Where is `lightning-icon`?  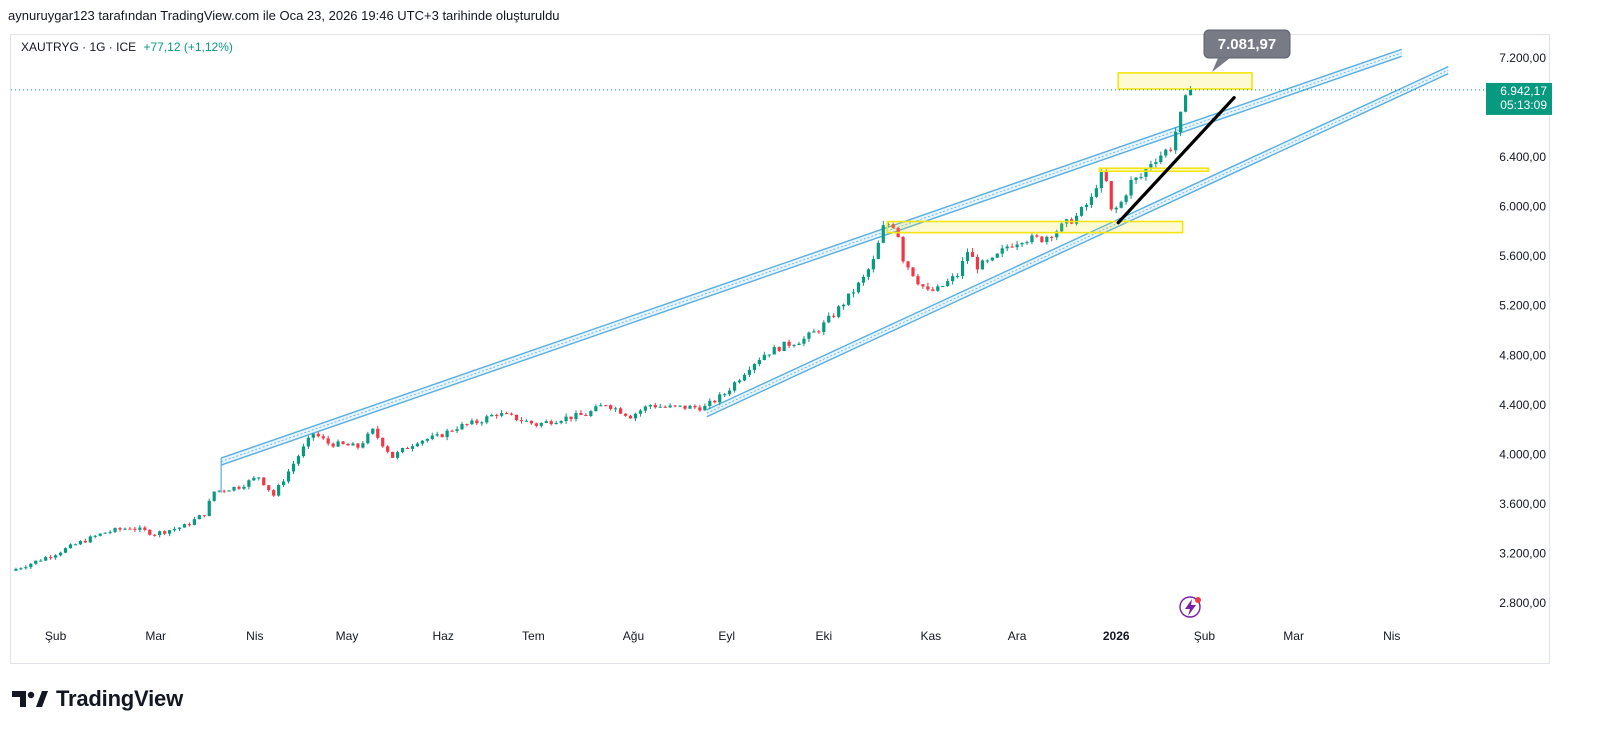 lightning-icon is located at coordinates (1190, 607).